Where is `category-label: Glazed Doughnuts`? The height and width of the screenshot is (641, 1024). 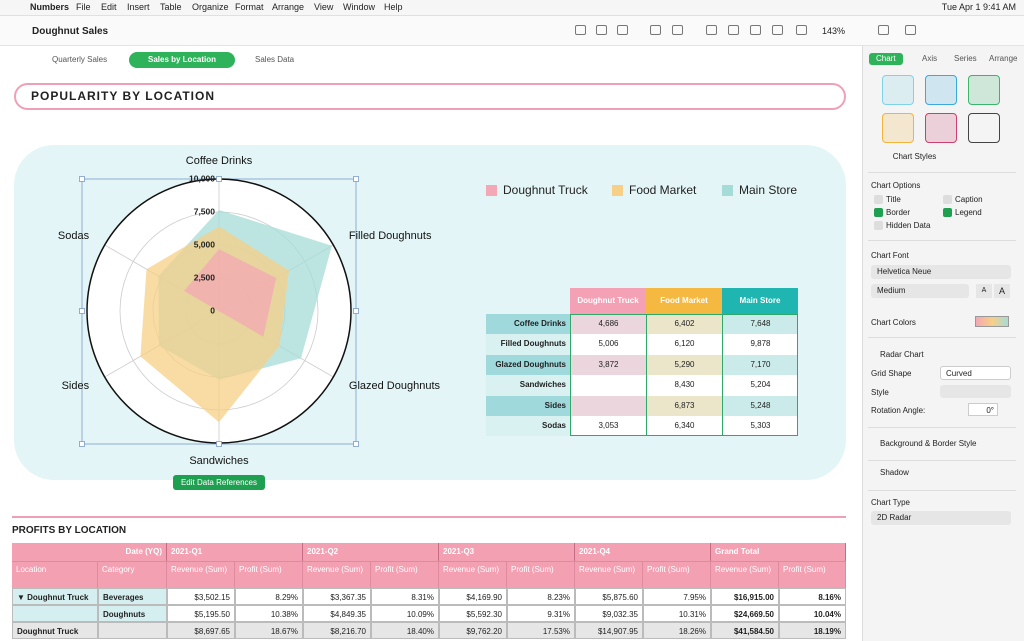 category-label: Glazed Doughnuts is located at coordinates (395, 386).